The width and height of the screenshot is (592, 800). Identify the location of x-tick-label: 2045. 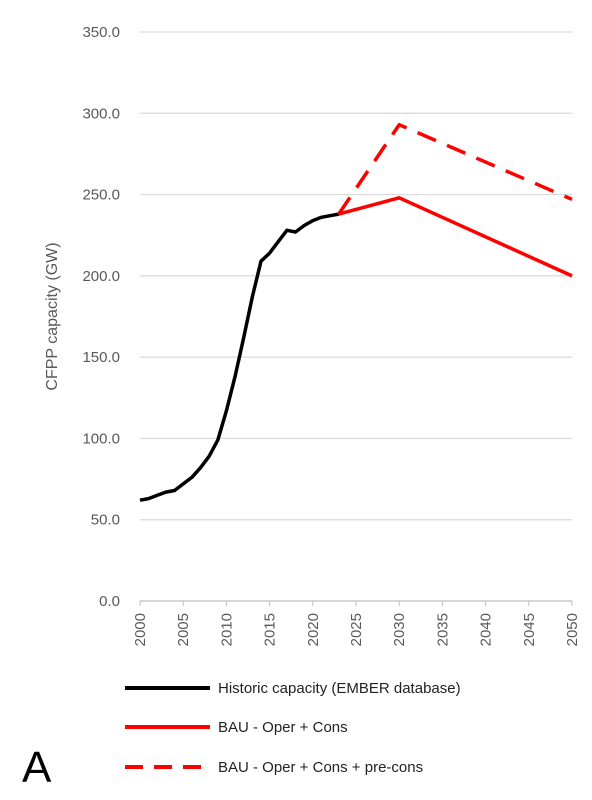
(529, 629).